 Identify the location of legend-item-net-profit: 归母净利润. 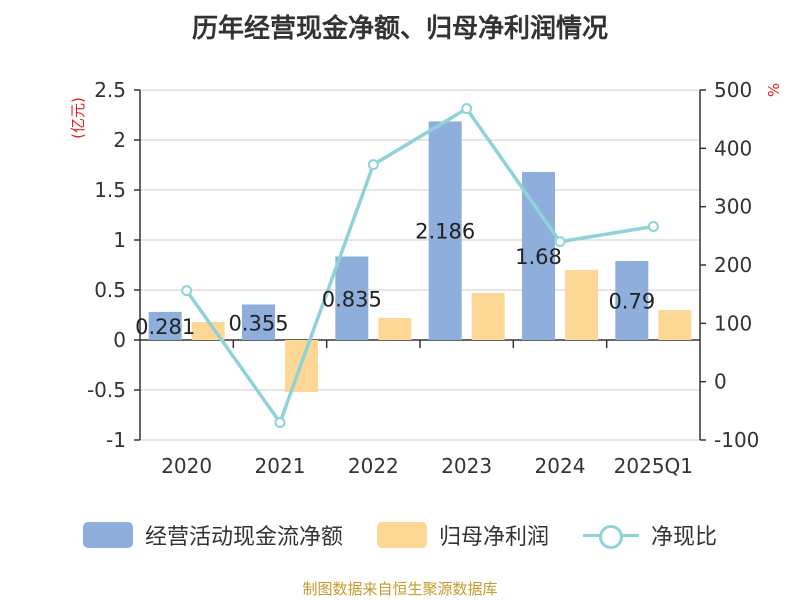
(462, 535).